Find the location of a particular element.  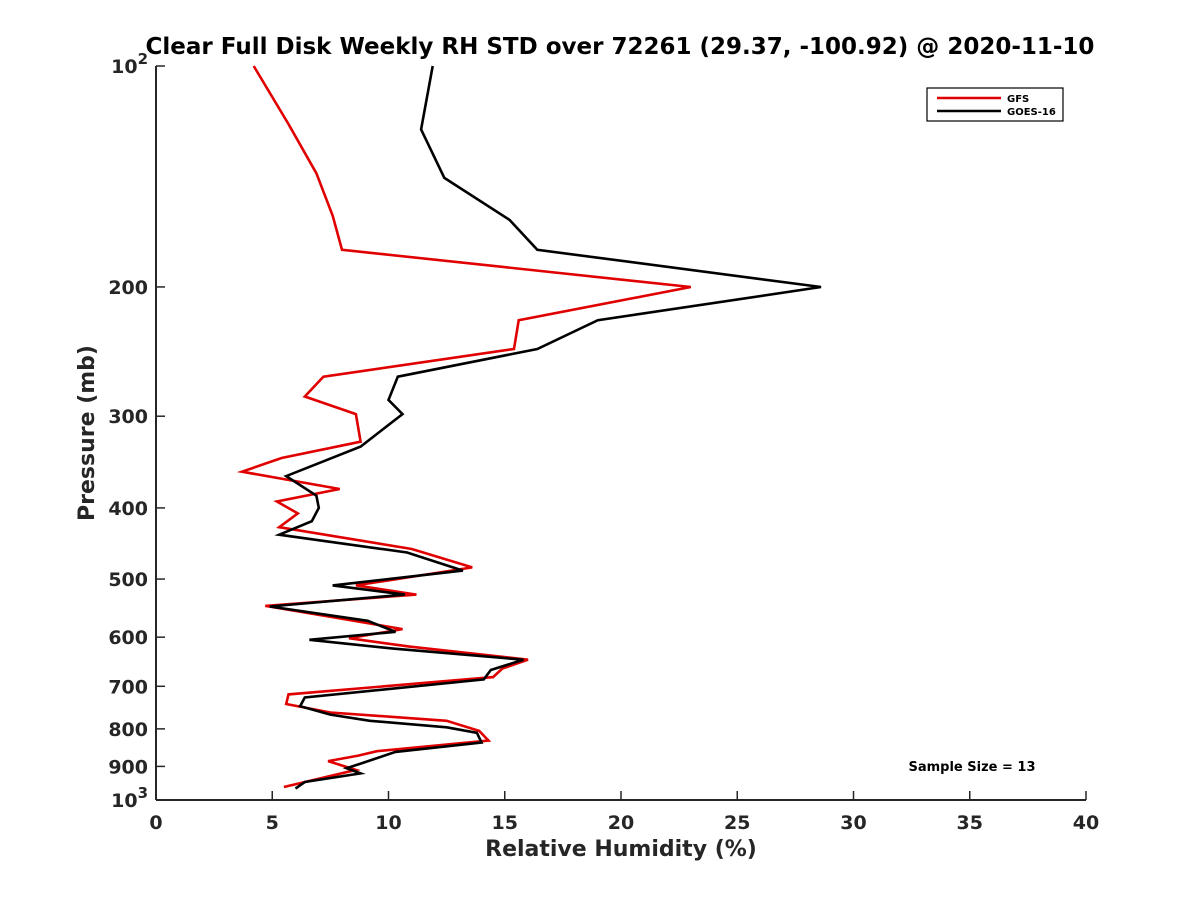

x-axis-label: Relative Humidity (%) is located at coordinates (621, 849).